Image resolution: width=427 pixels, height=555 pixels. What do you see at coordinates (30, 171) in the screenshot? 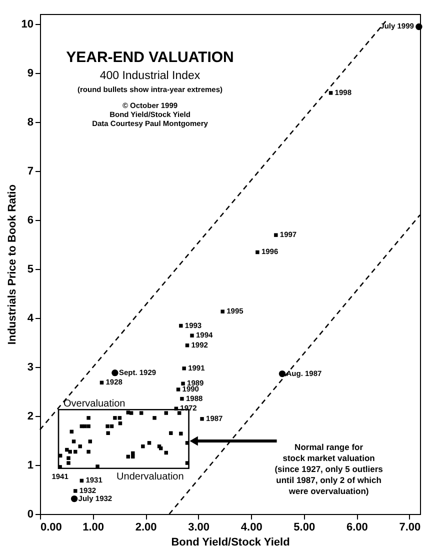
I see `y-tick-label: 7` at bounding box center [30, 171].